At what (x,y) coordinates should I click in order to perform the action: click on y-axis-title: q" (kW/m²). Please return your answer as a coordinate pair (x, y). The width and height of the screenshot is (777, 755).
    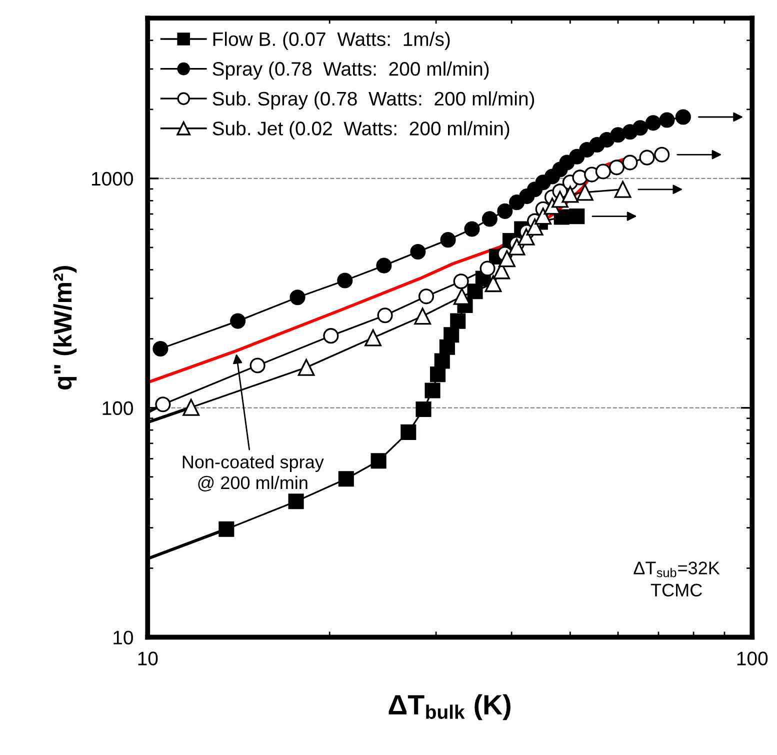
    Looking at the image, I should click on (65, 328).